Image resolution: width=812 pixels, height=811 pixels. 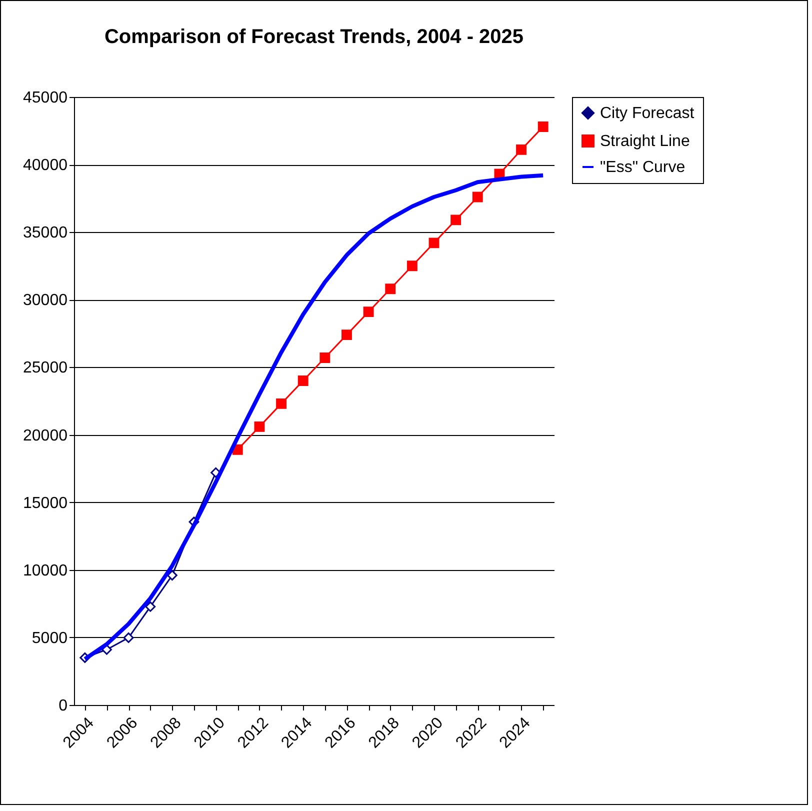 I want to click on y-tick-label: 0, so click(x=63, y=706).